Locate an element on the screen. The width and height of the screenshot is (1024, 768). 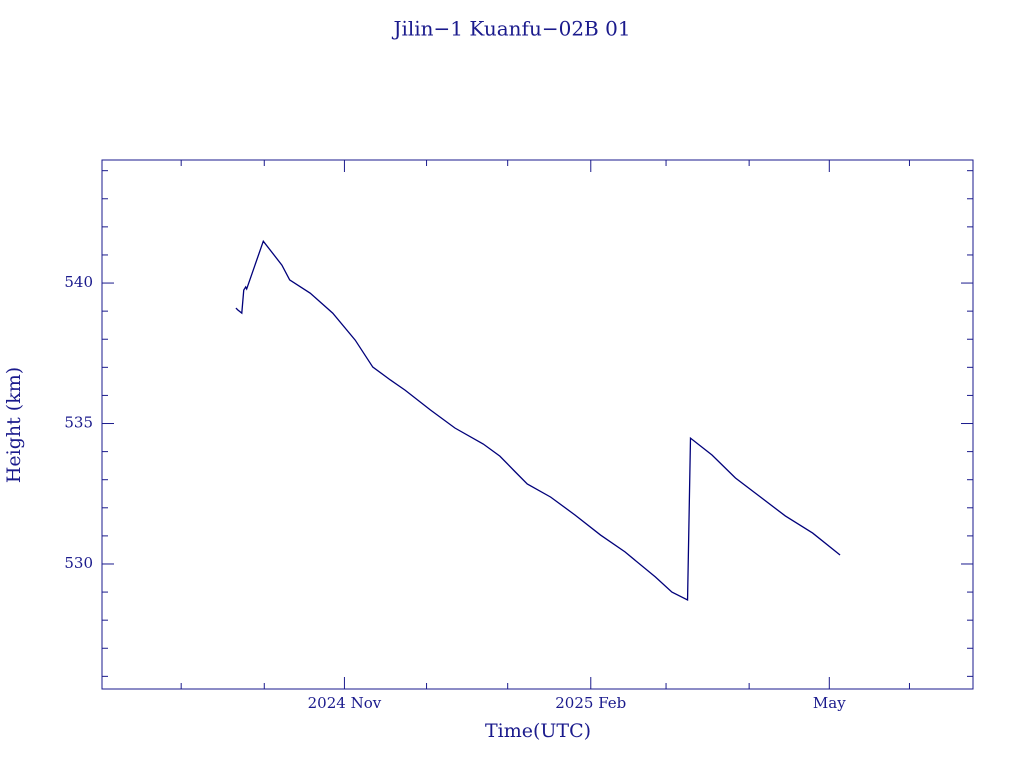
x-tick-label: 2025 Feb is located at coordinates (590, 703).